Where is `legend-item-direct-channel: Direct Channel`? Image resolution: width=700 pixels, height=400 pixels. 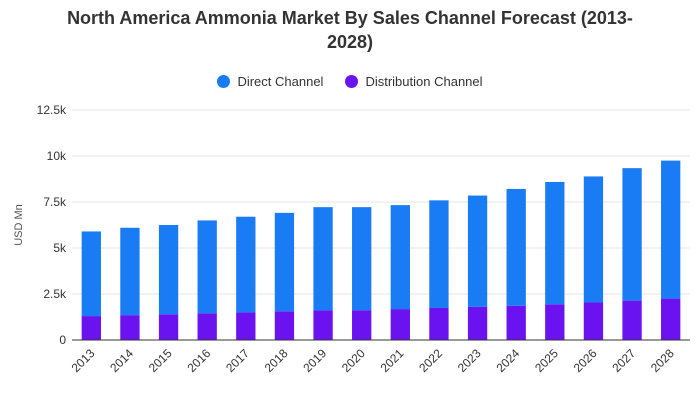
legend-item-direct-channel: Direct Channel is located at coordinates (270, 81).